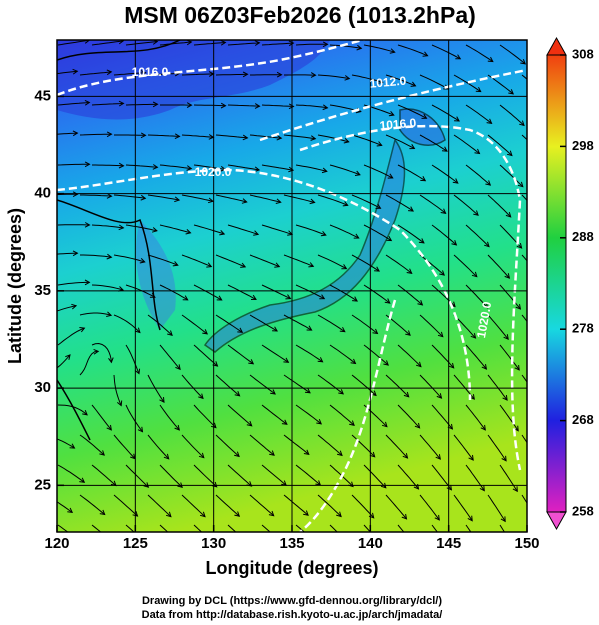 The height and width of the screenshot is (625, 599). Describe the element at coordinates (583, 419) in the screenshot. I see `colorbar-tick-label: 268` at that location.